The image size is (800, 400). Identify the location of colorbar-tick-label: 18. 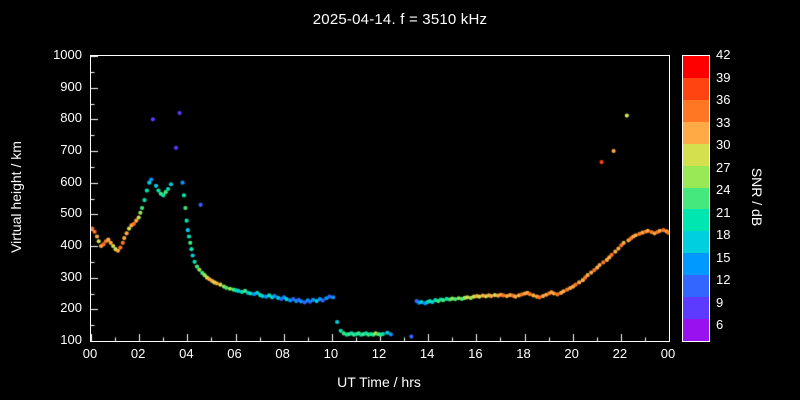
(723, 234).